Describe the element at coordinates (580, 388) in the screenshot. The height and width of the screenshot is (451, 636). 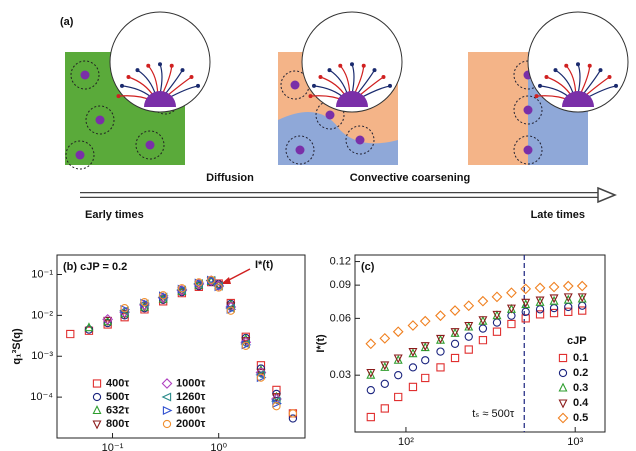
I see `legend-label: 0.3` at that location.